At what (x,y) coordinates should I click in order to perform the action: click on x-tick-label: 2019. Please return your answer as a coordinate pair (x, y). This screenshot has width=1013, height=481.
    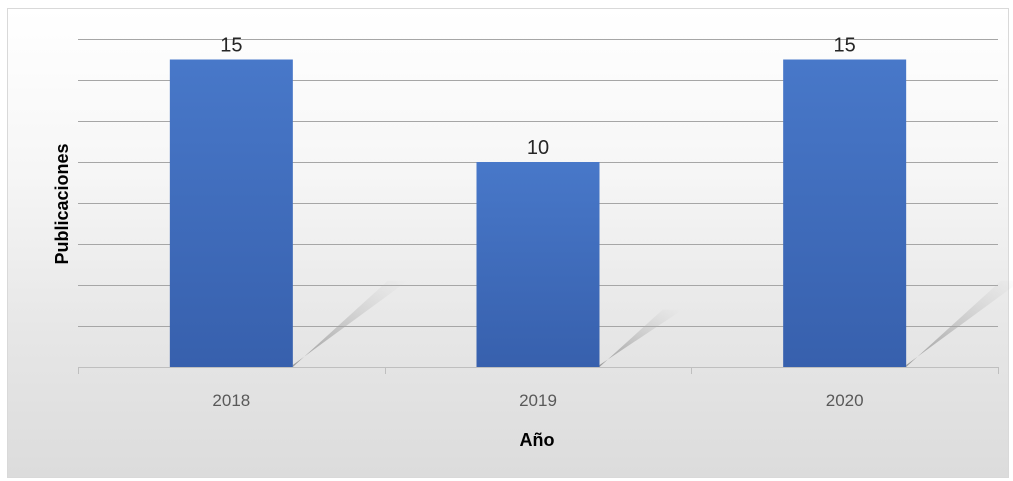
    Looking at the image, I should click on (538, 400).